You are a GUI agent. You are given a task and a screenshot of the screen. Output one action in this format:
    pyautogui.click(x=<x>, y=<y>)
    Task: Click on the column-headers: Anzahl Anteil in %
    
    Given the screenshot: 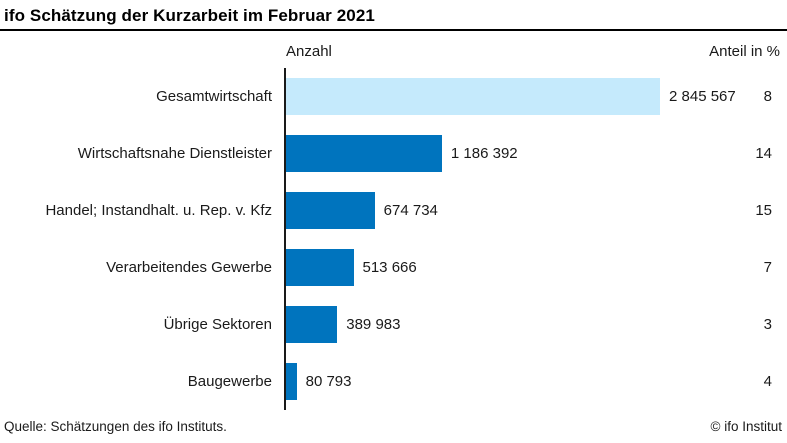 What is the action you would take?
    pyautogui.click(x=393, y=49)
    